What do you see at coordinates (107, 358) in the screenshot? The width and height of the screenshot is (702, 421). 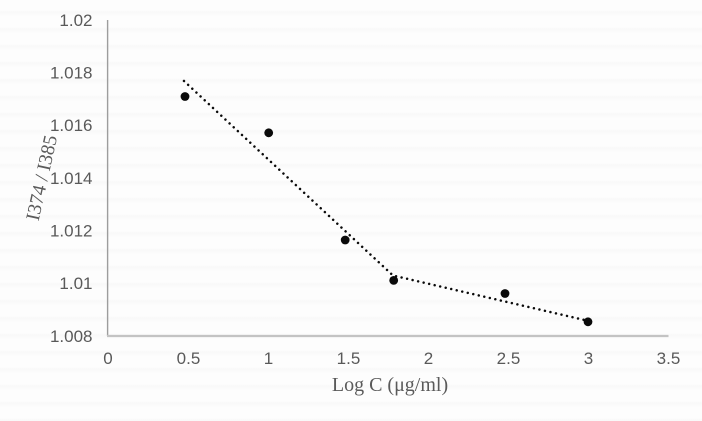 I see `svg-text: 0` at bounding box center [107, 358].